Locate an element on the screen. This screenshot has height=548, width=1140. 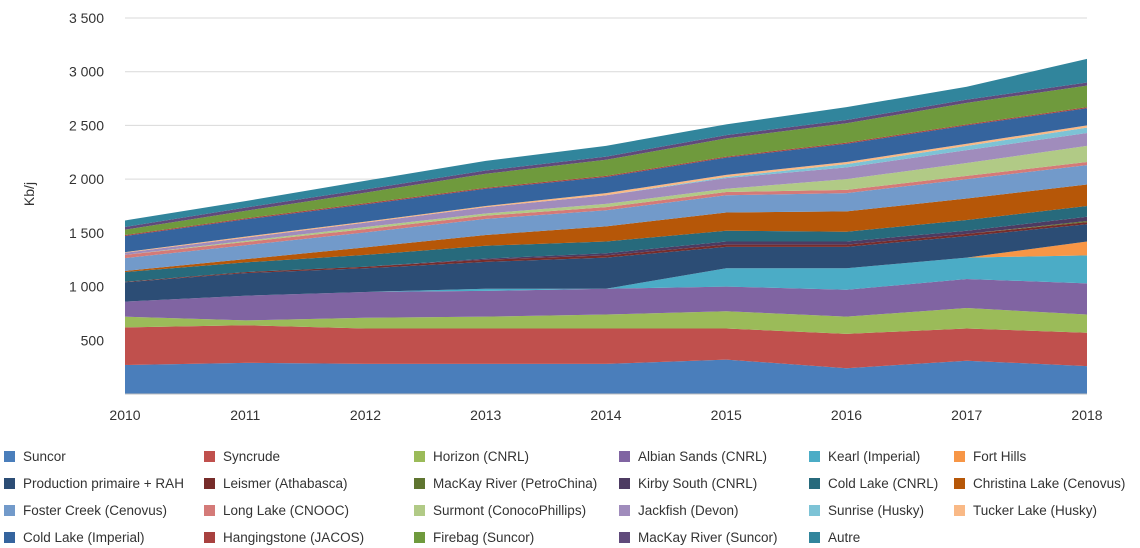
legend-label: Cold Lake (CNRL) is located at coordinates (883, 483).